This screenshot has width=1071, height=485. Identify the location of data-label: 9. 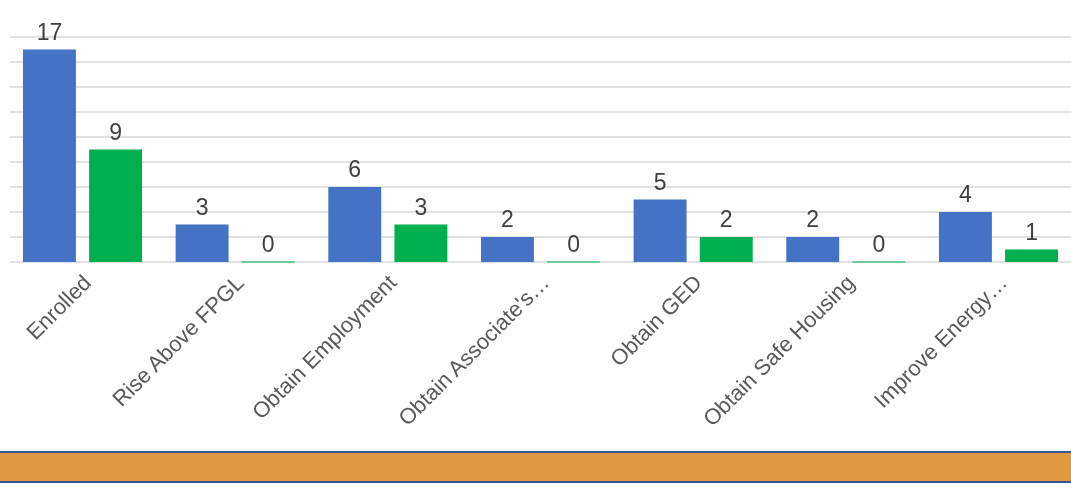
(115, 131).